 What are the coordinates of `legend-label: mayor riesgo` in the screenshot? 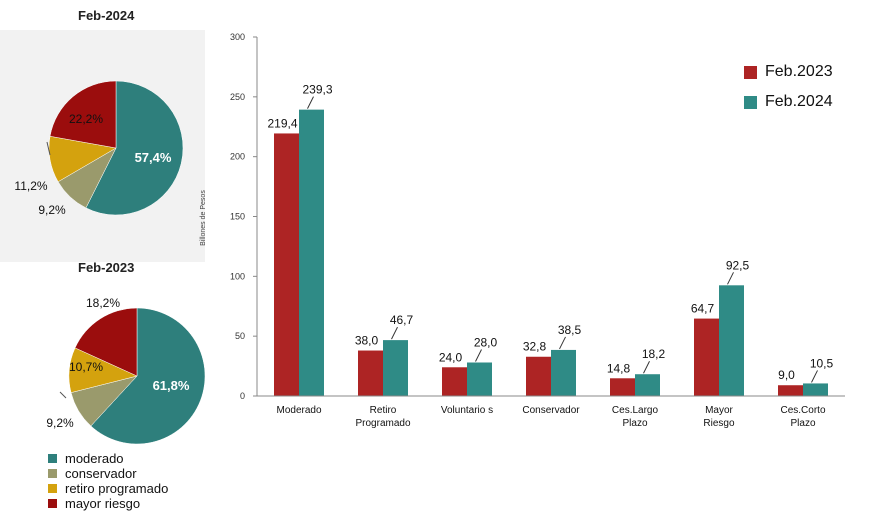 It's located at (103, 503).